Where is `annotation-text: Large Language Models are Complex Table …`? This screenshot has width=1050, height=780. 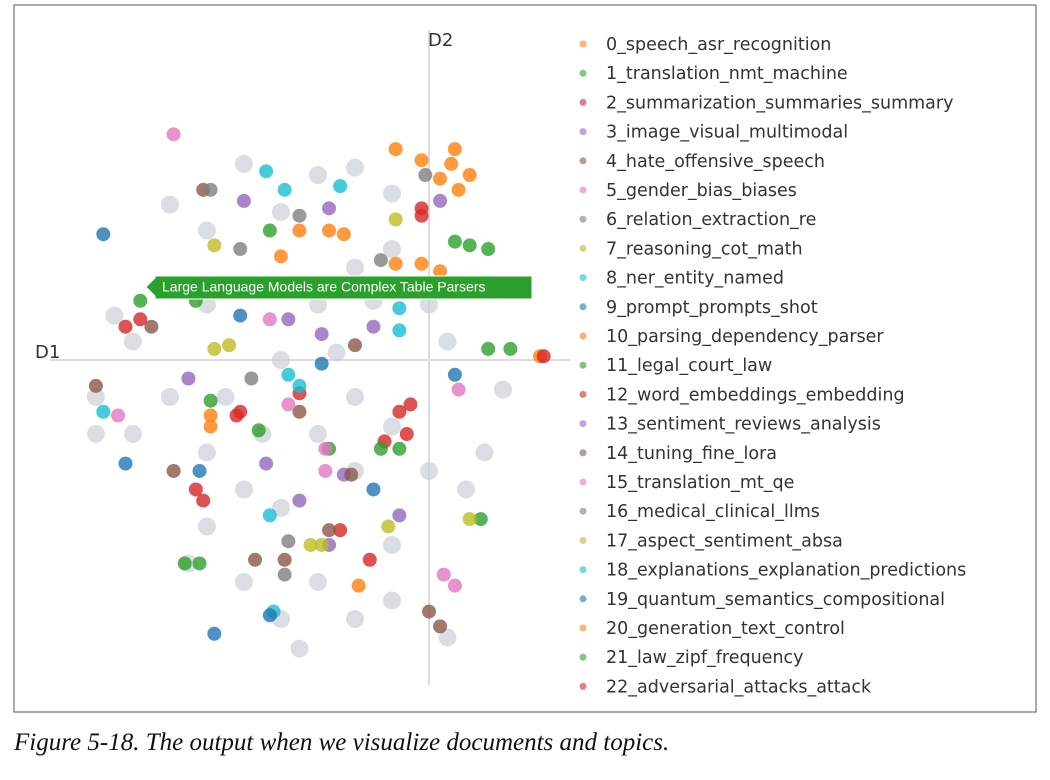 annotation-text: Large Language Models are Complex Table … is located at coordinates (324, 287).